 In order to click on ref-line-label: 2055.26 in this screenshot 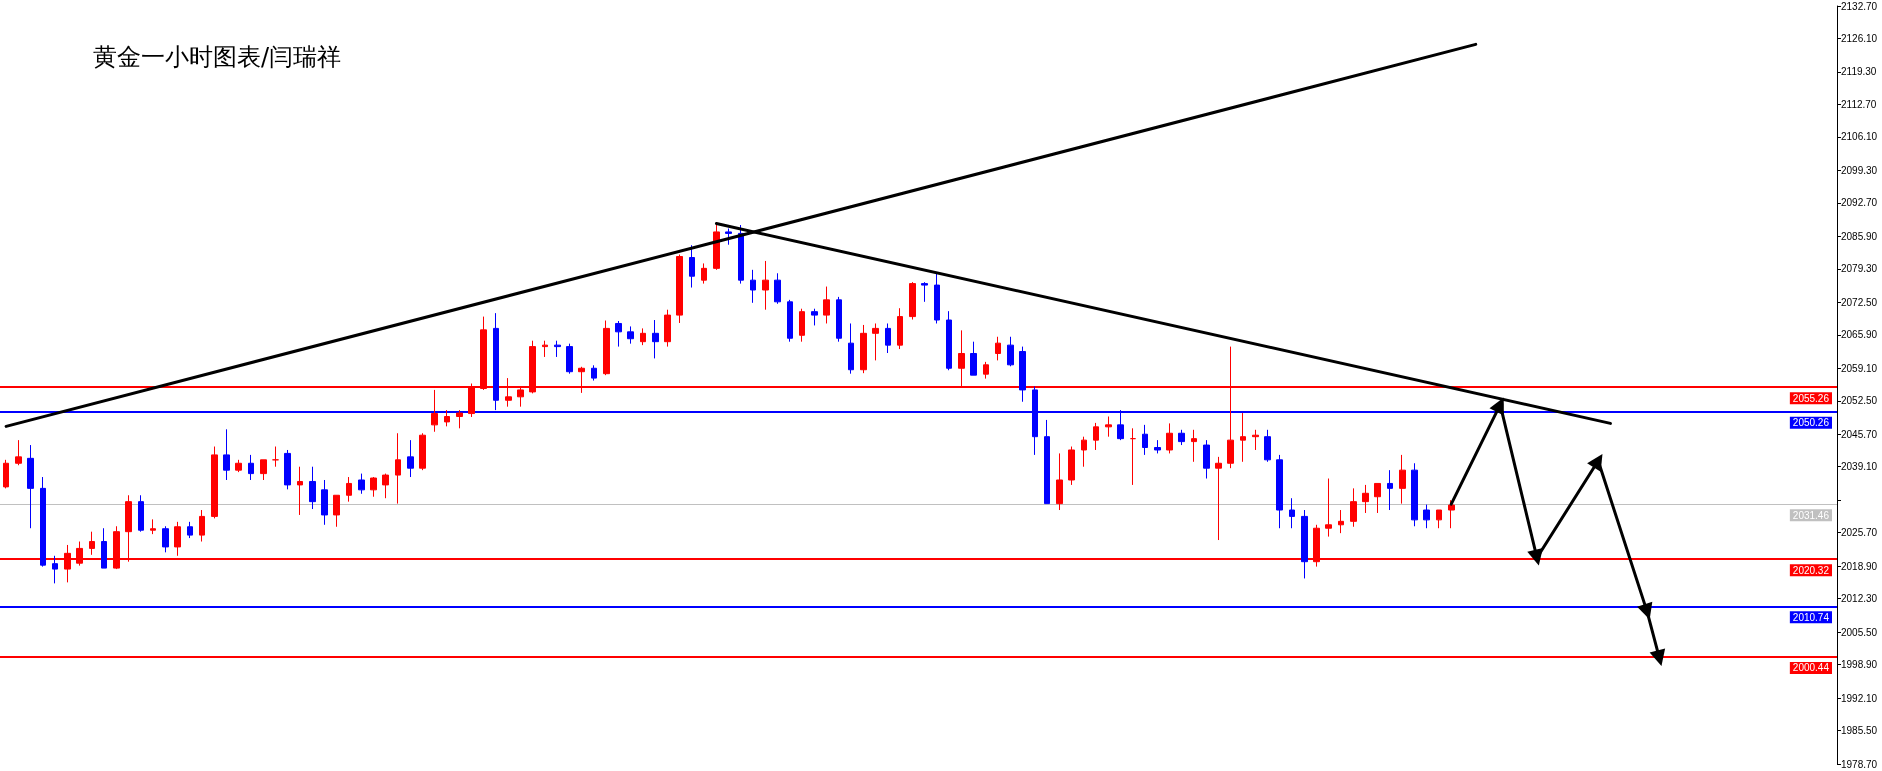, I will do `click(1811, 398)`.